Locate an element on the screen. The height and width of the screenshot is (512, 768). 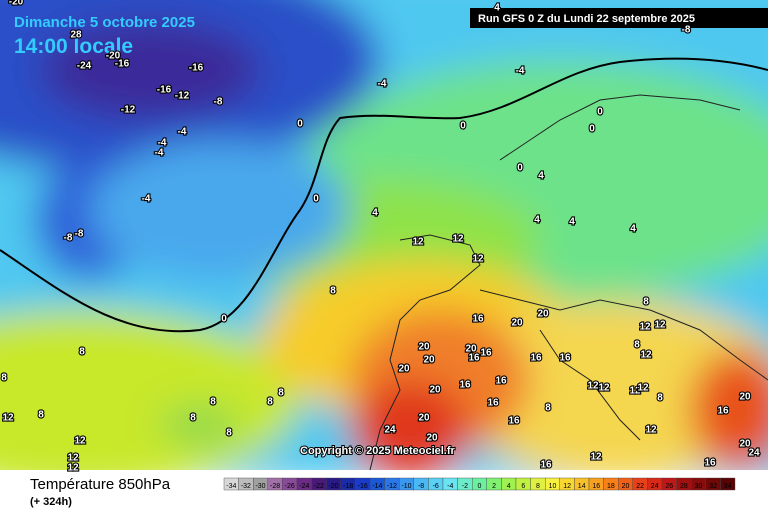
contour-label: -20 is located at coordinates (113, 56).